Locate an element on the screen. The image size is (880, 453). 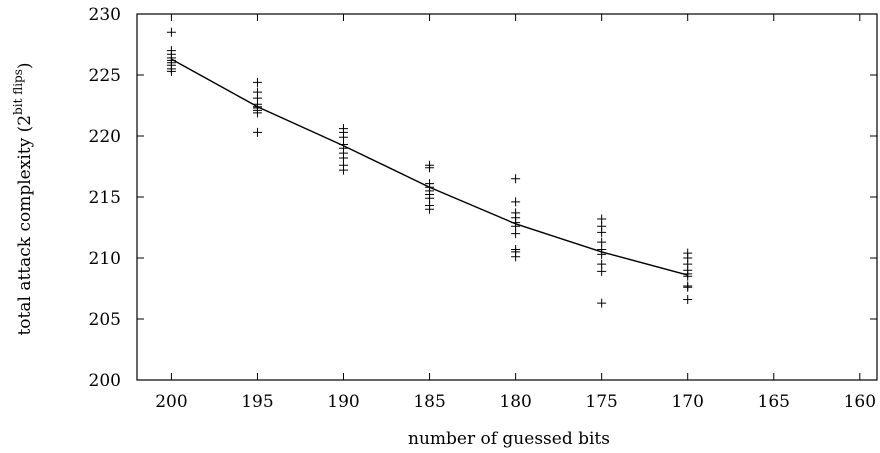
x-tick-label: 185 is located at coordinates (429, 402).